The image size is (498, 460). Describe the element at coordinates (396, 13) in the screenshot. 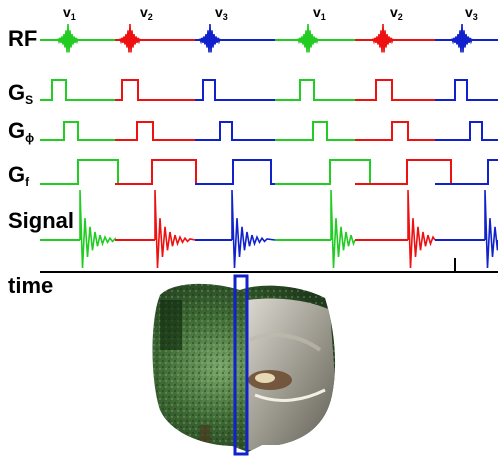

I see `pulse-label-5: v2` at that location.